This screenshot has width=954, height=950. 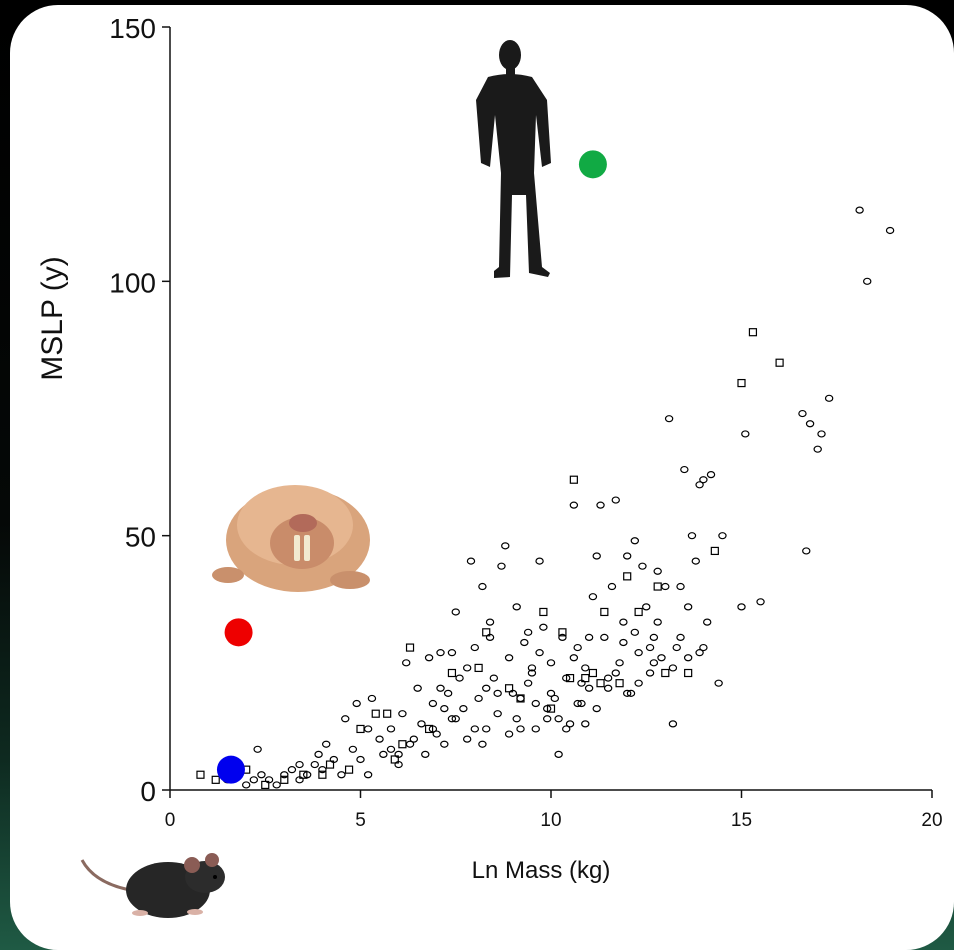 What do you see at coordinates (140, 537) in the screenshot?
I see `y-tick-label: 50` at bounding box center [140, 537].